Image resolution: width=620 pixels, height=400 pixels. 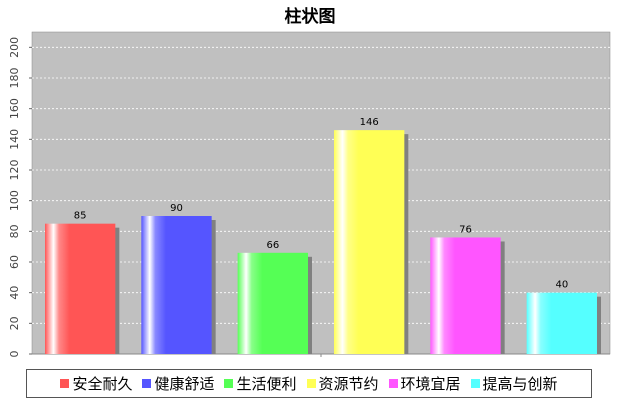 I want to click on y-tick-label: 140, so click(x=14, y=139).